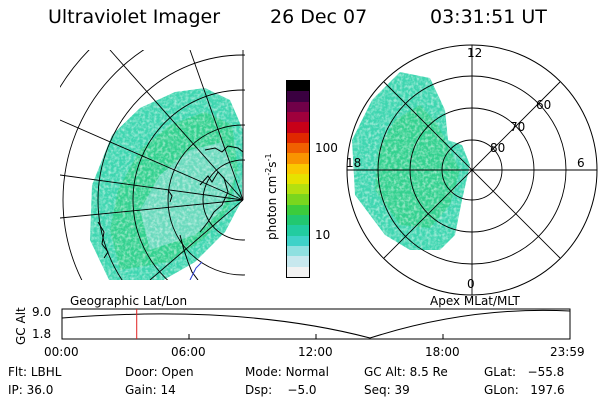  What do you see at coordinates (129, 301) in the screenshot?
I see `geographic-caption: Geographic Lat/Lon` at bounding box center [129, 301].